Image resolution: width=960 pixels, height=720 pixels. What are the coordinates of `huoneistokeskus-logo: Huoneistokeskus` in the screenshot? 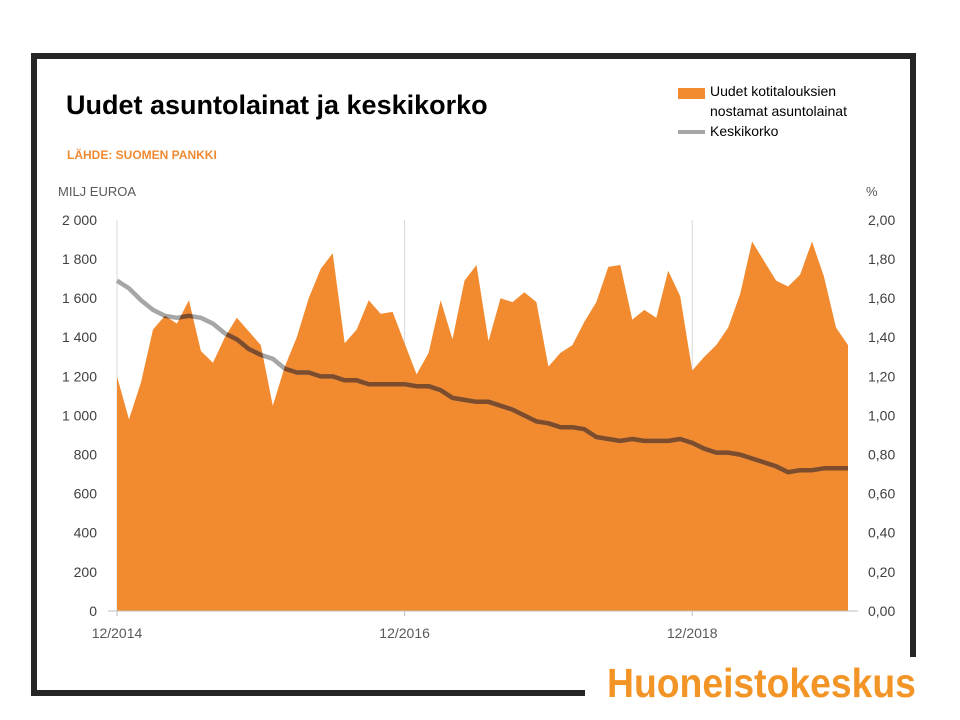 It's located at (761, 683).